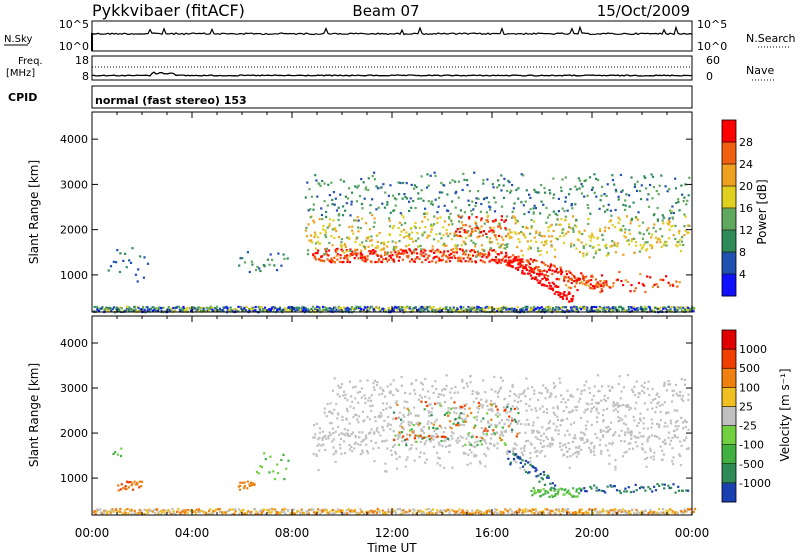 Image resolution: width=800 pixels, height=554 pixels. What do you see at coordinates (18, 39) in the screenshot?
I see `nsky-label: N.Sky` at bounding box center [18, 39].